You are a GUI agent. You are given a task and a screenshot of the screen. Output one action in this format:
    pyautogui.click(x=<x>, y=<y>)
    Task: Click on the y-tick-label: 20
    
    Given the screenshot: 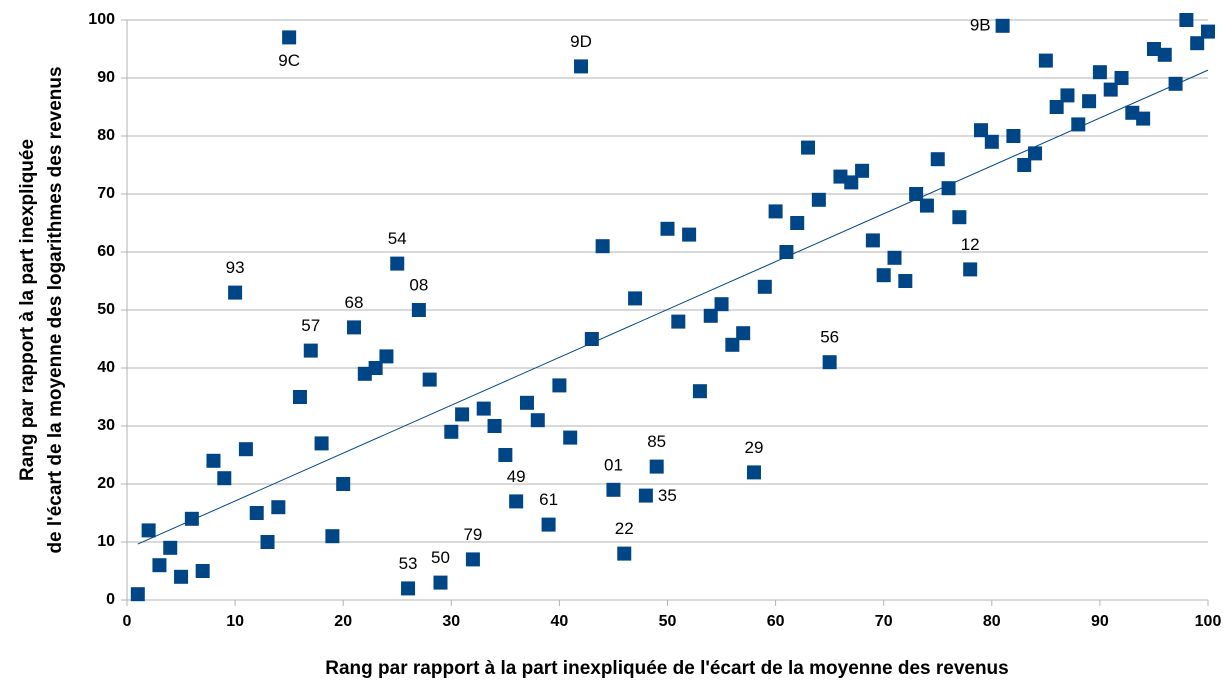 What is the action you would take?
    pyautogui.click(x=106, y=483)
    